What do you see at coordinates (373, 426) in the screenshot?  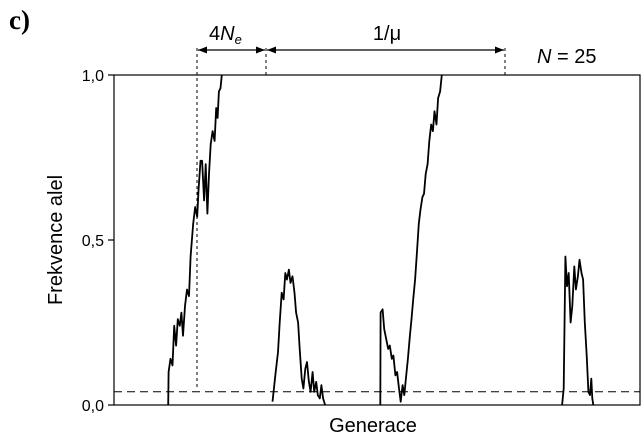 I see `x-axis-title: Generace` at bounding box center [373, 426].